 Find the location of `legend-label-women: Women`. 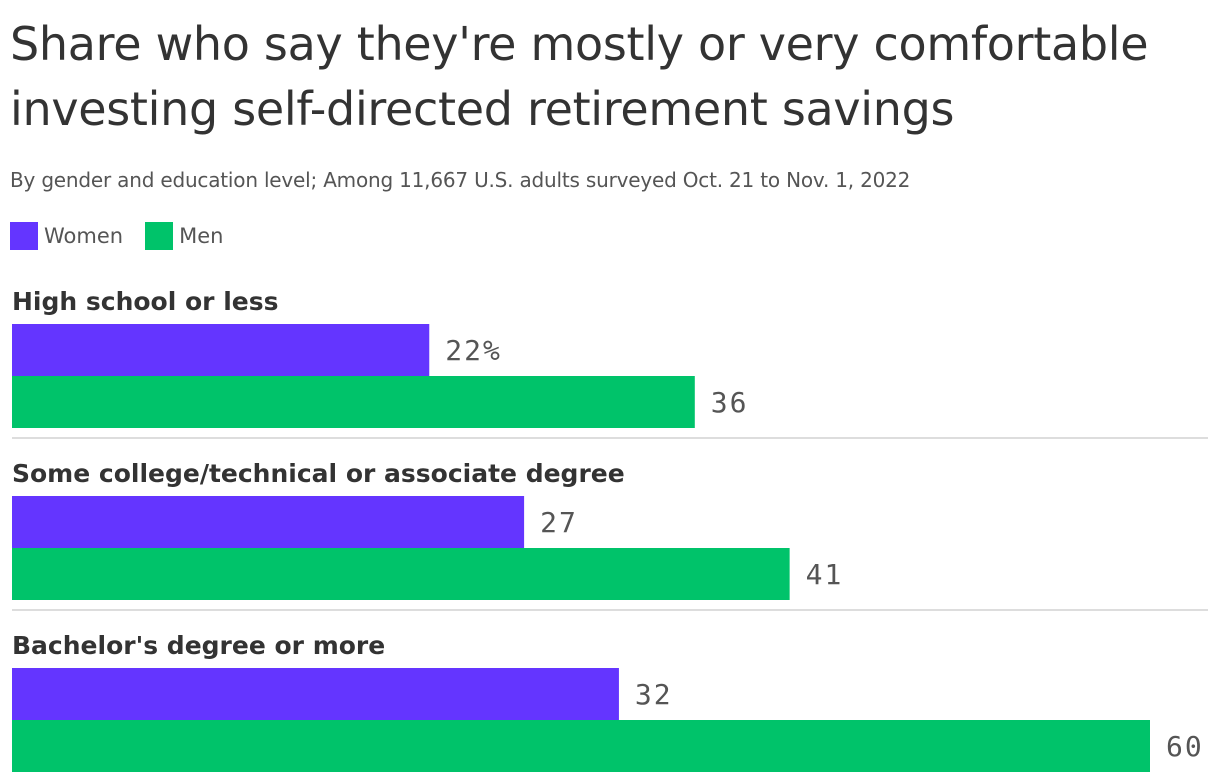

legend-label-women: Women is located at coordinates (84, 236).